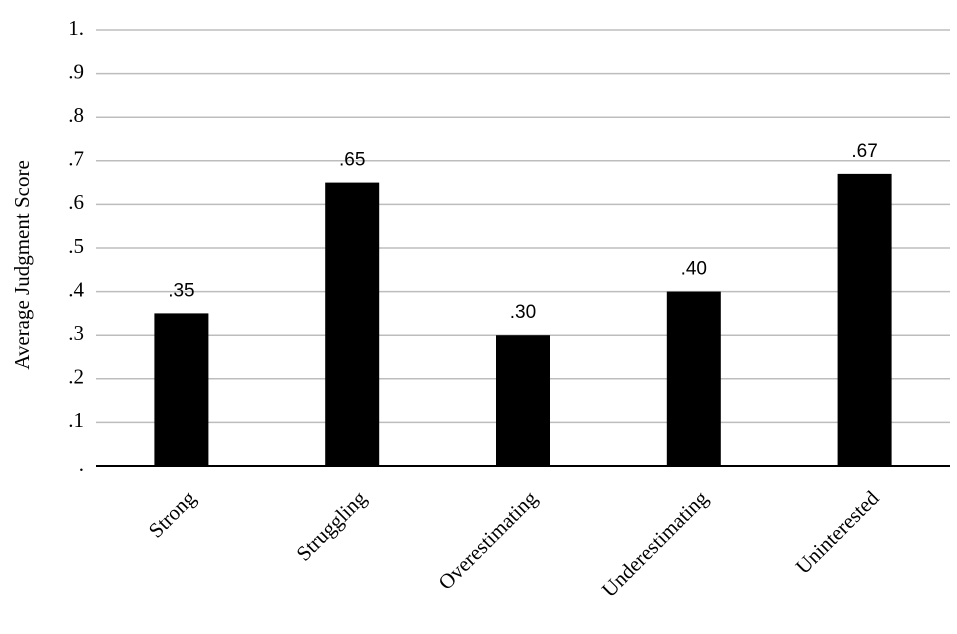  What do you see at coordinates (76, 289) in the screenshot?
I see `y-tick-label: .4` at bounding box center [76, 289].